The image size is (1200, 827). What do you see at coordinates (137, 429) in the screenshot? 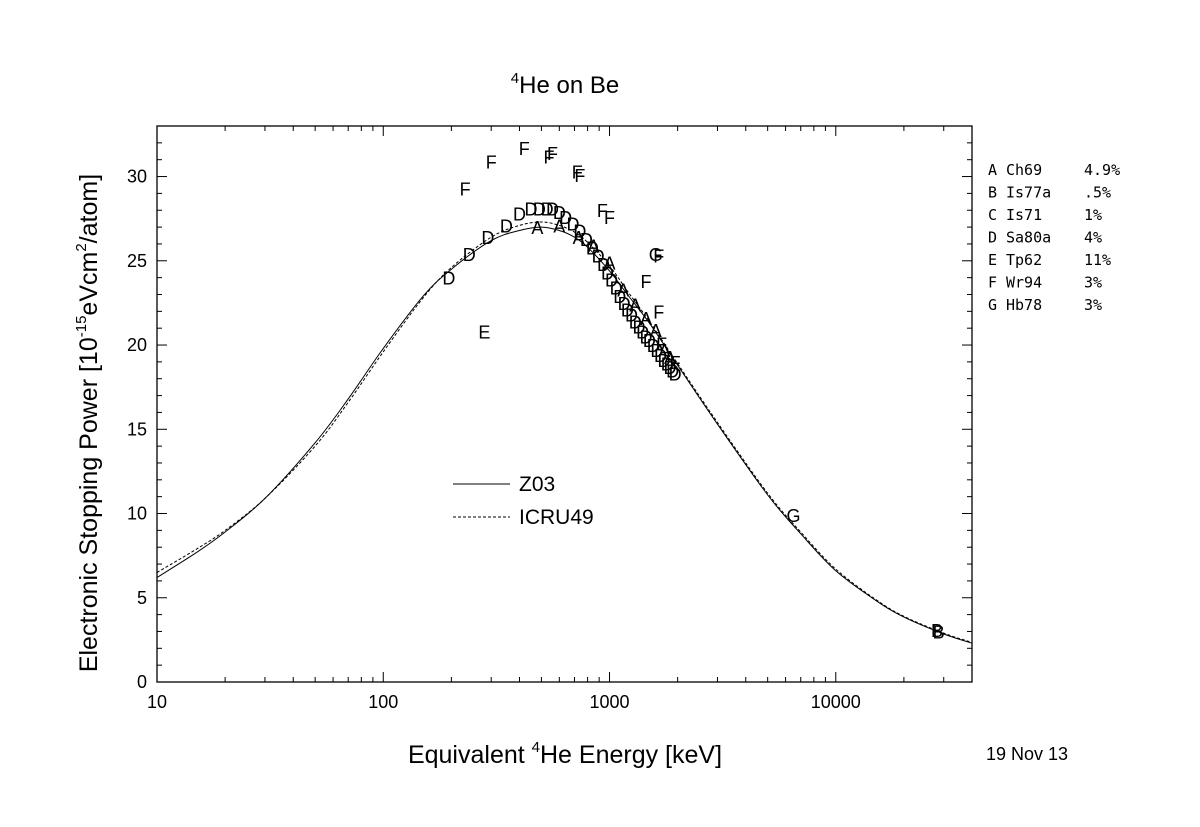
I see `y-tick-label: 15` at bounding box center [137, 429].